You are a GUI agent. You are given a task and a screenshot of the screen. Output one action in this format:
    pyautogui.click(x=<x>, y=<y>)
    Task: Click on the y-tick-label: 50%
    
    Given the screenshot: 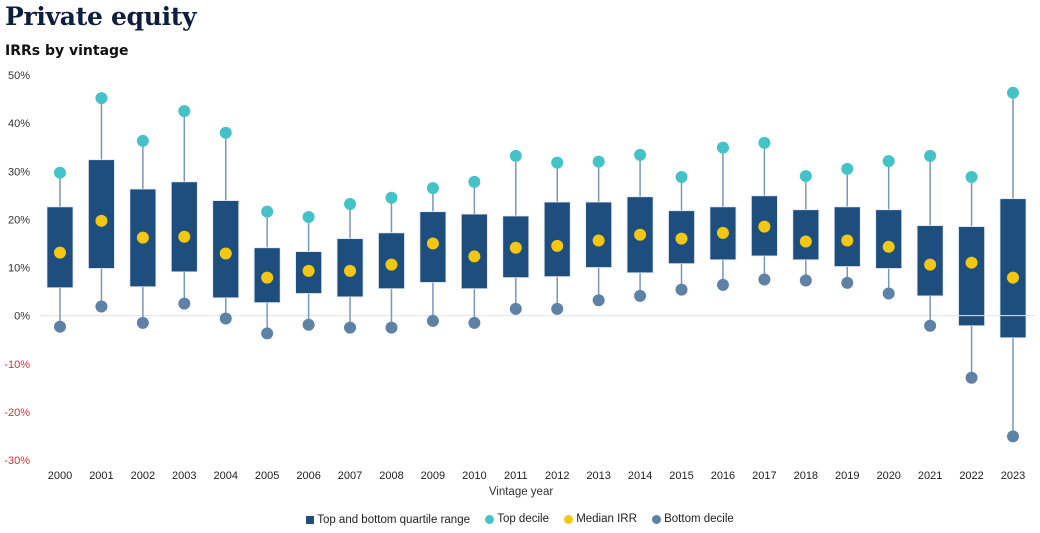 What is the action you would take?
    pyautogui.click(x=19, y=76)
    